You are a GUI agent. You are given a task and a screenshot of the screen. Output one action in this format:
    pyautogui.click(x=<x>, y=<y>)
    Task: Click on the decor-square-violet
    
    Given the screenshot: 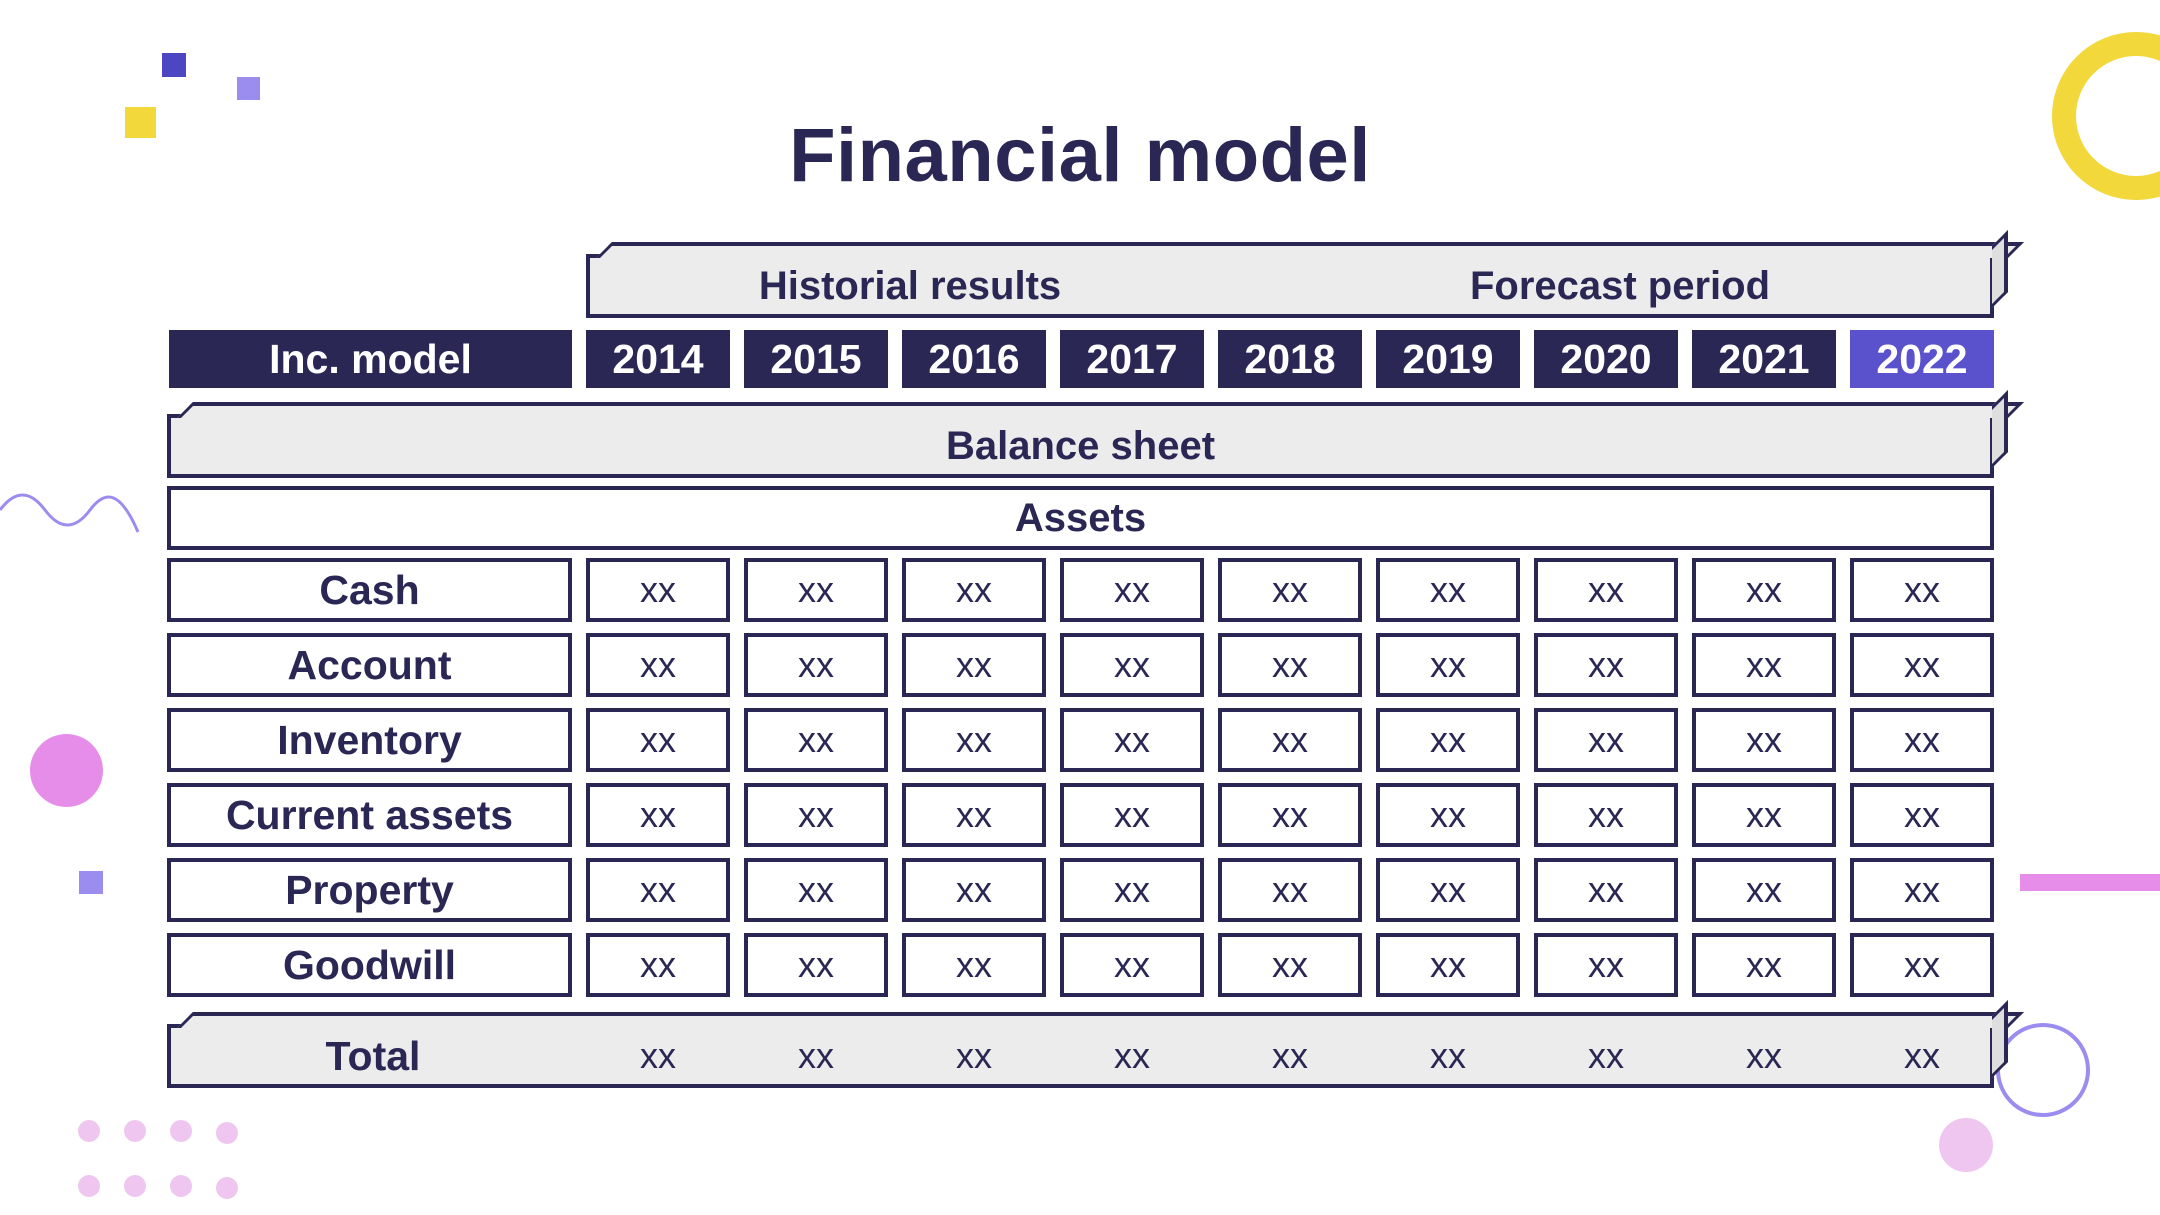 What is the action you would take?
    pyautogui.click(x=248, y=88)
    